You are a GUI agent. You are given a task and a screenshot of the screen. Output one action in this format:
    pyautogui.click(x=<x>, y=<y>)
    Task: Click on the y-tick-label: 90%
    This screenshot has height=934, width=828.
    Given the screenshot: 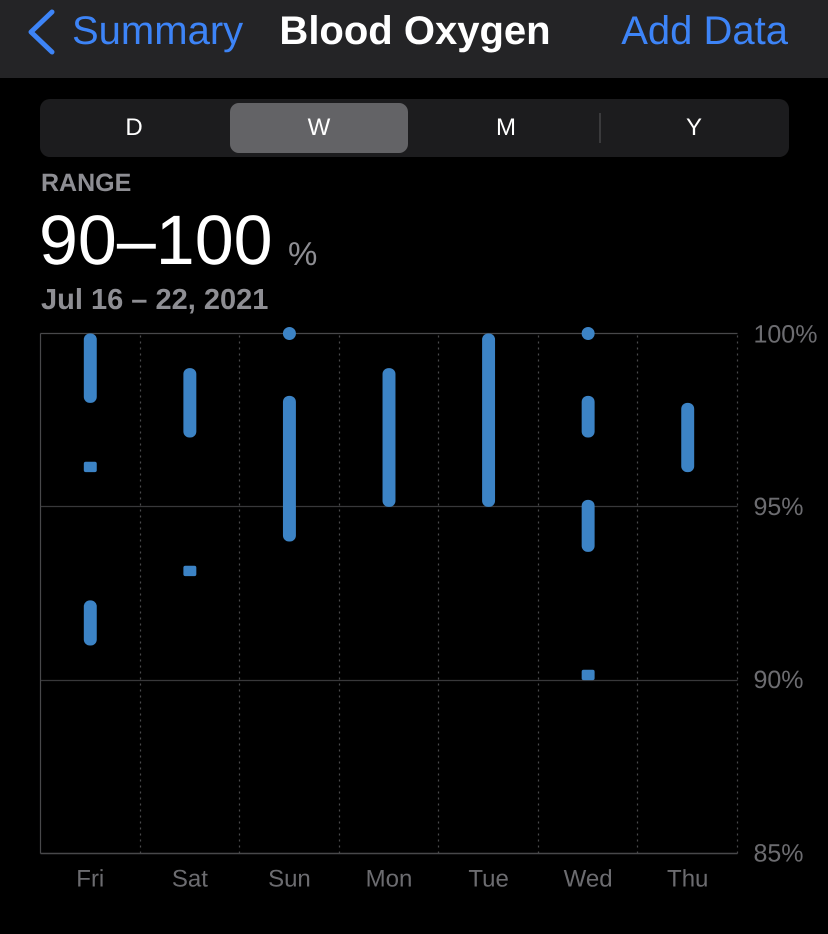 What is the action you would take?
    pyautogui.click(x=779, y=680)
    